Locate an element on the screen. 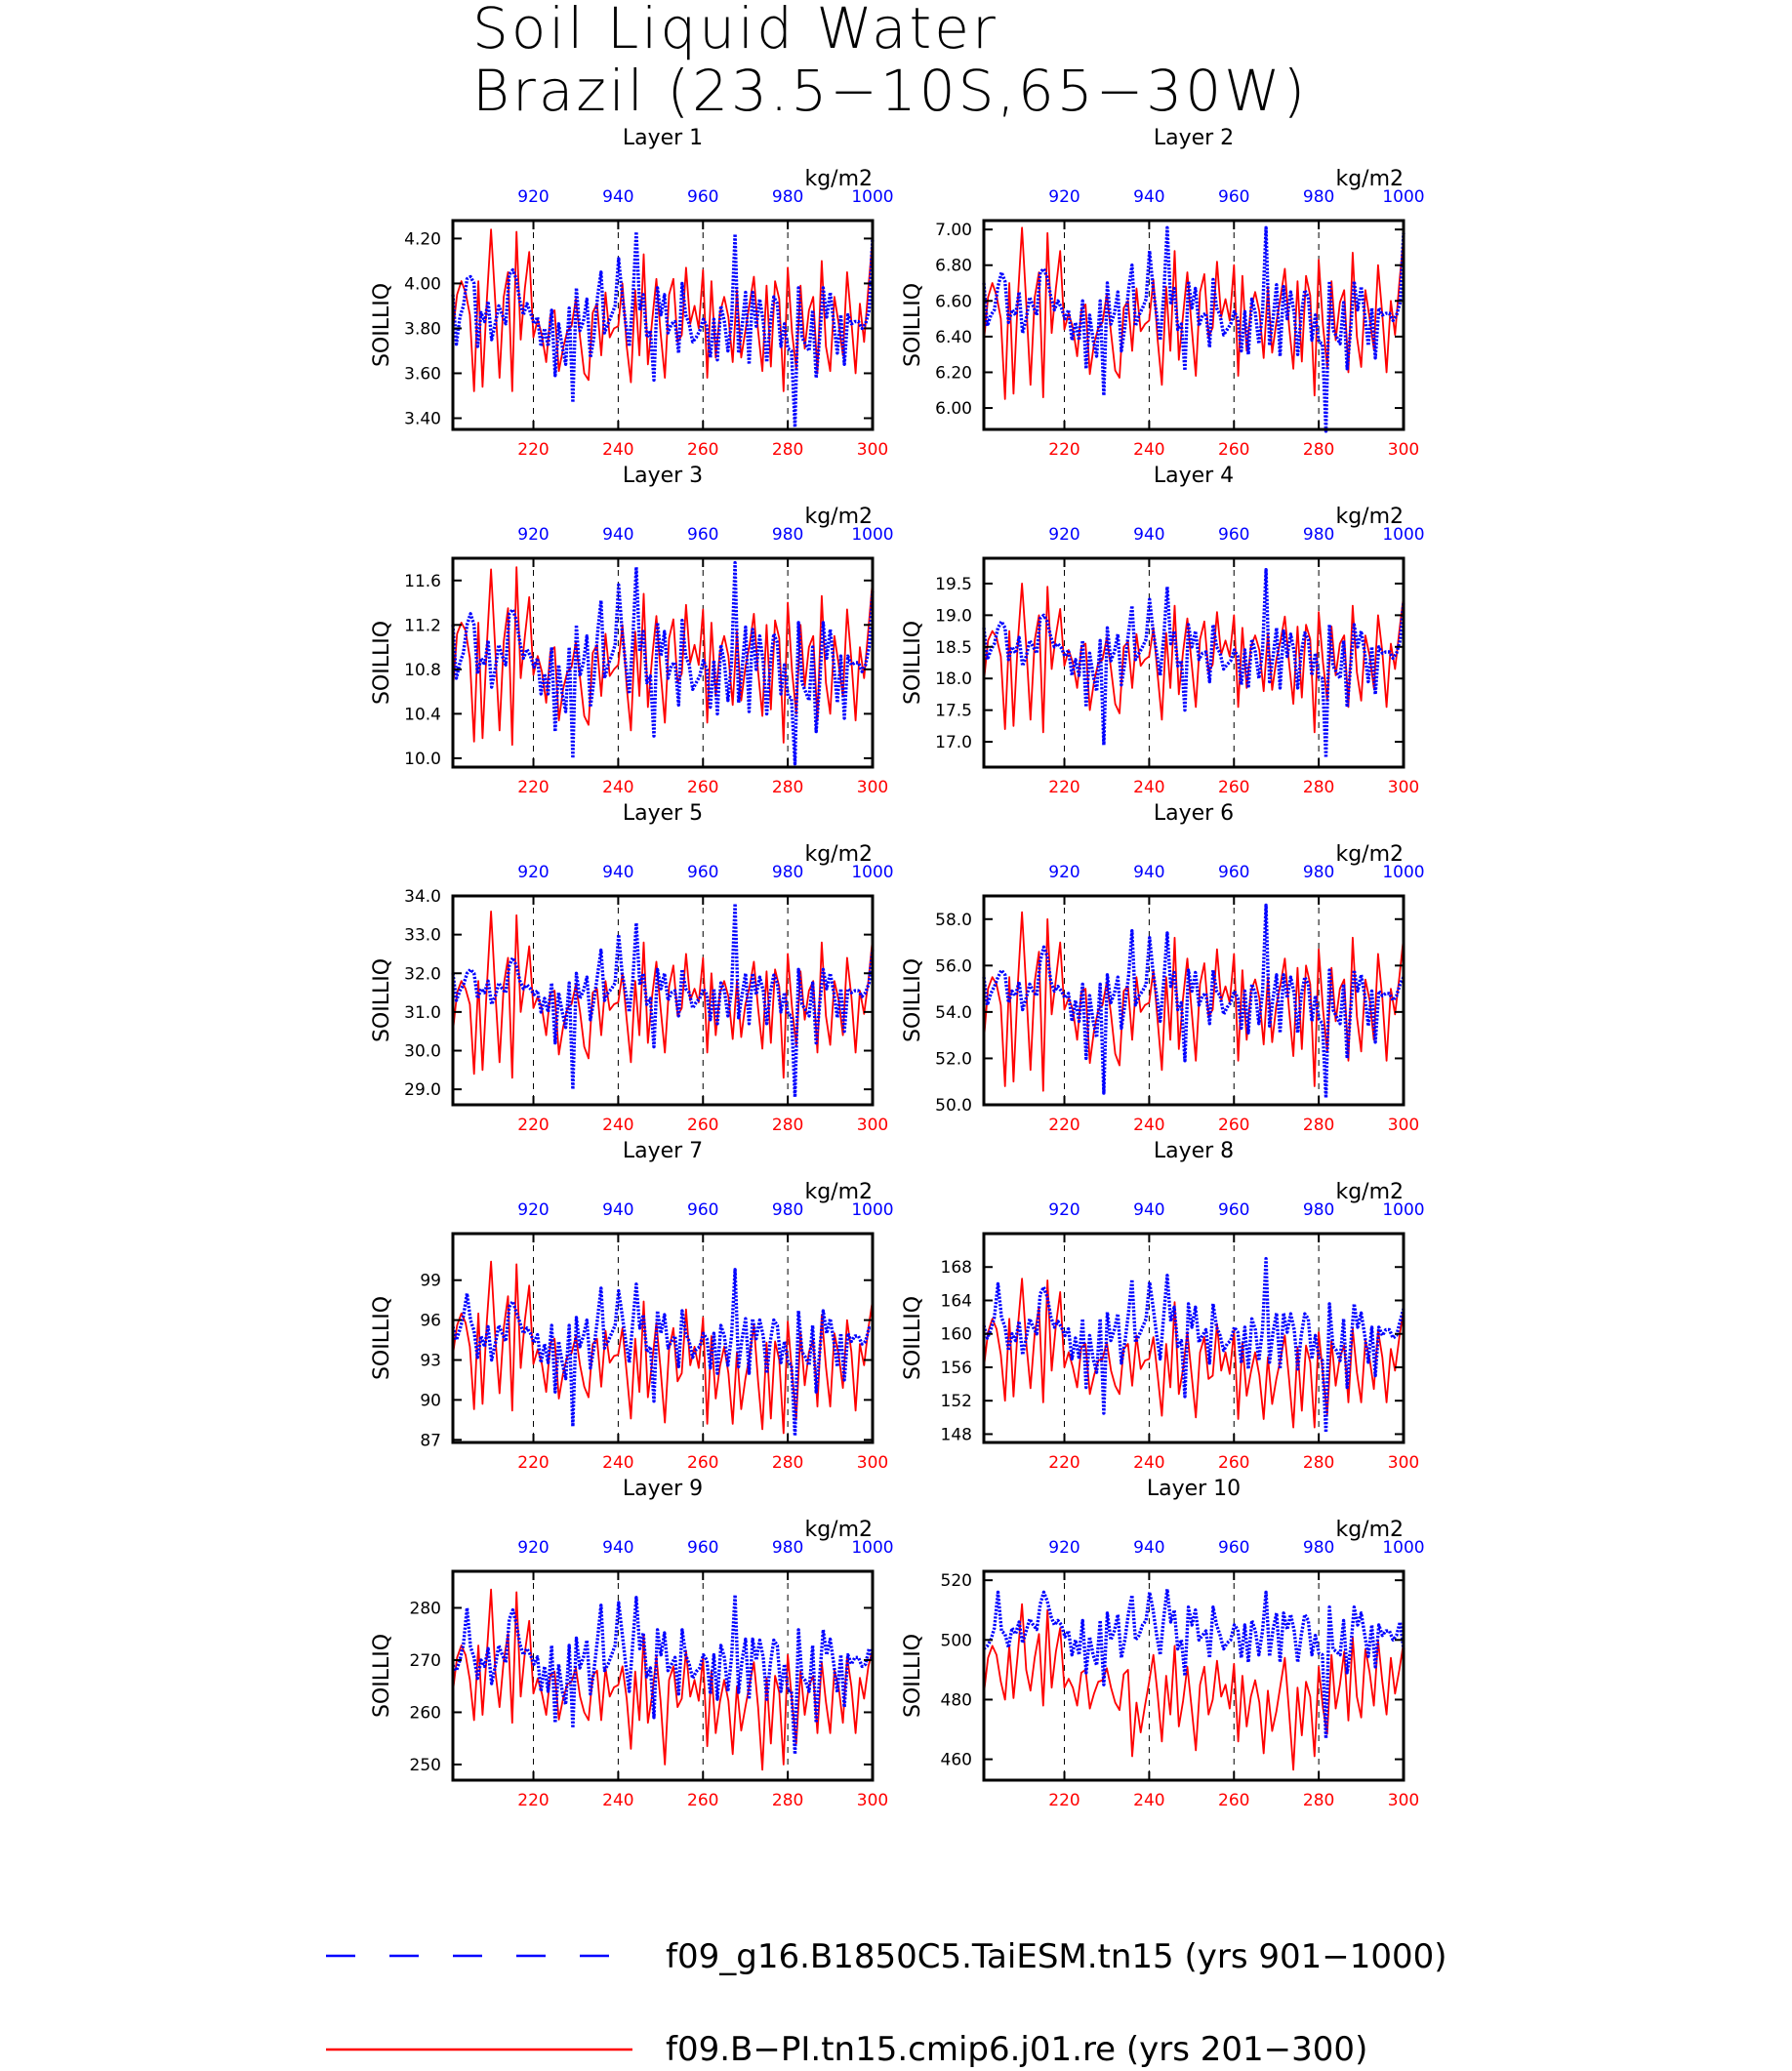 The height and width of the screenshot is (2071, 1792). chart-title-line-1: Soil Liquid Water is located at coordinates (735, 31).